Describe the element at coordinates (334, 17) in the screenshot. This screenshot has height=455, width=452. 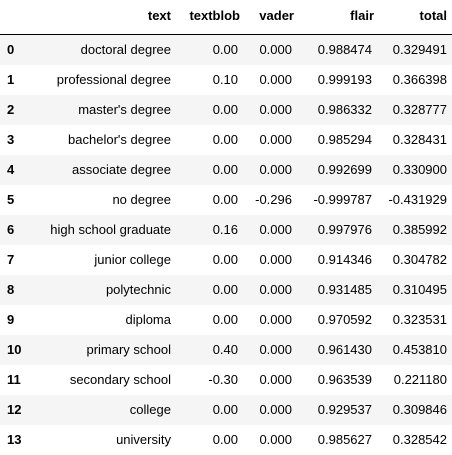
I see `column-header-flair: flair` at that location.